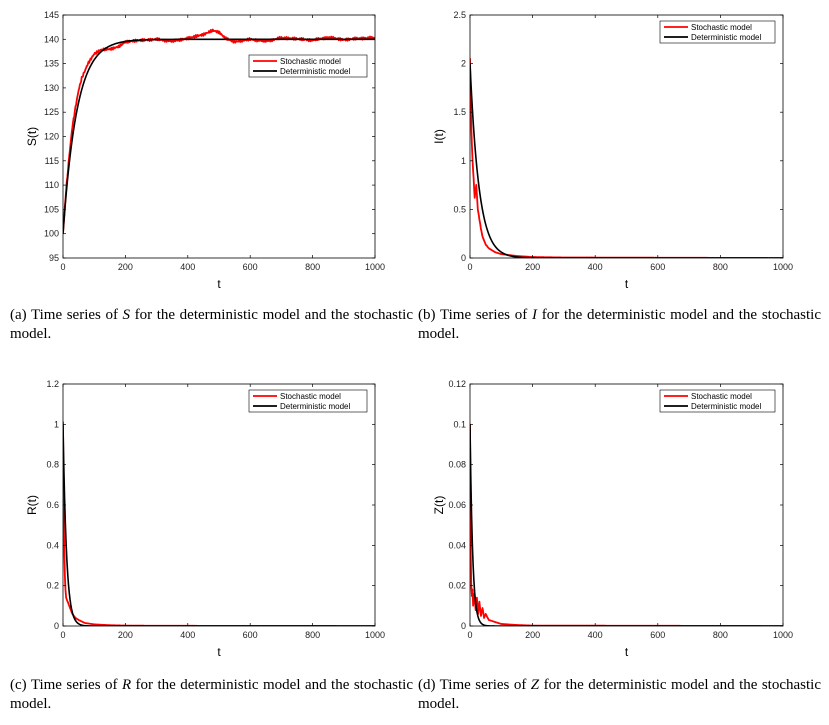  Describe the element at coordinates (310, 396) in the screenshot. I see `legend-label-c-0: Stochastic model` at that location.